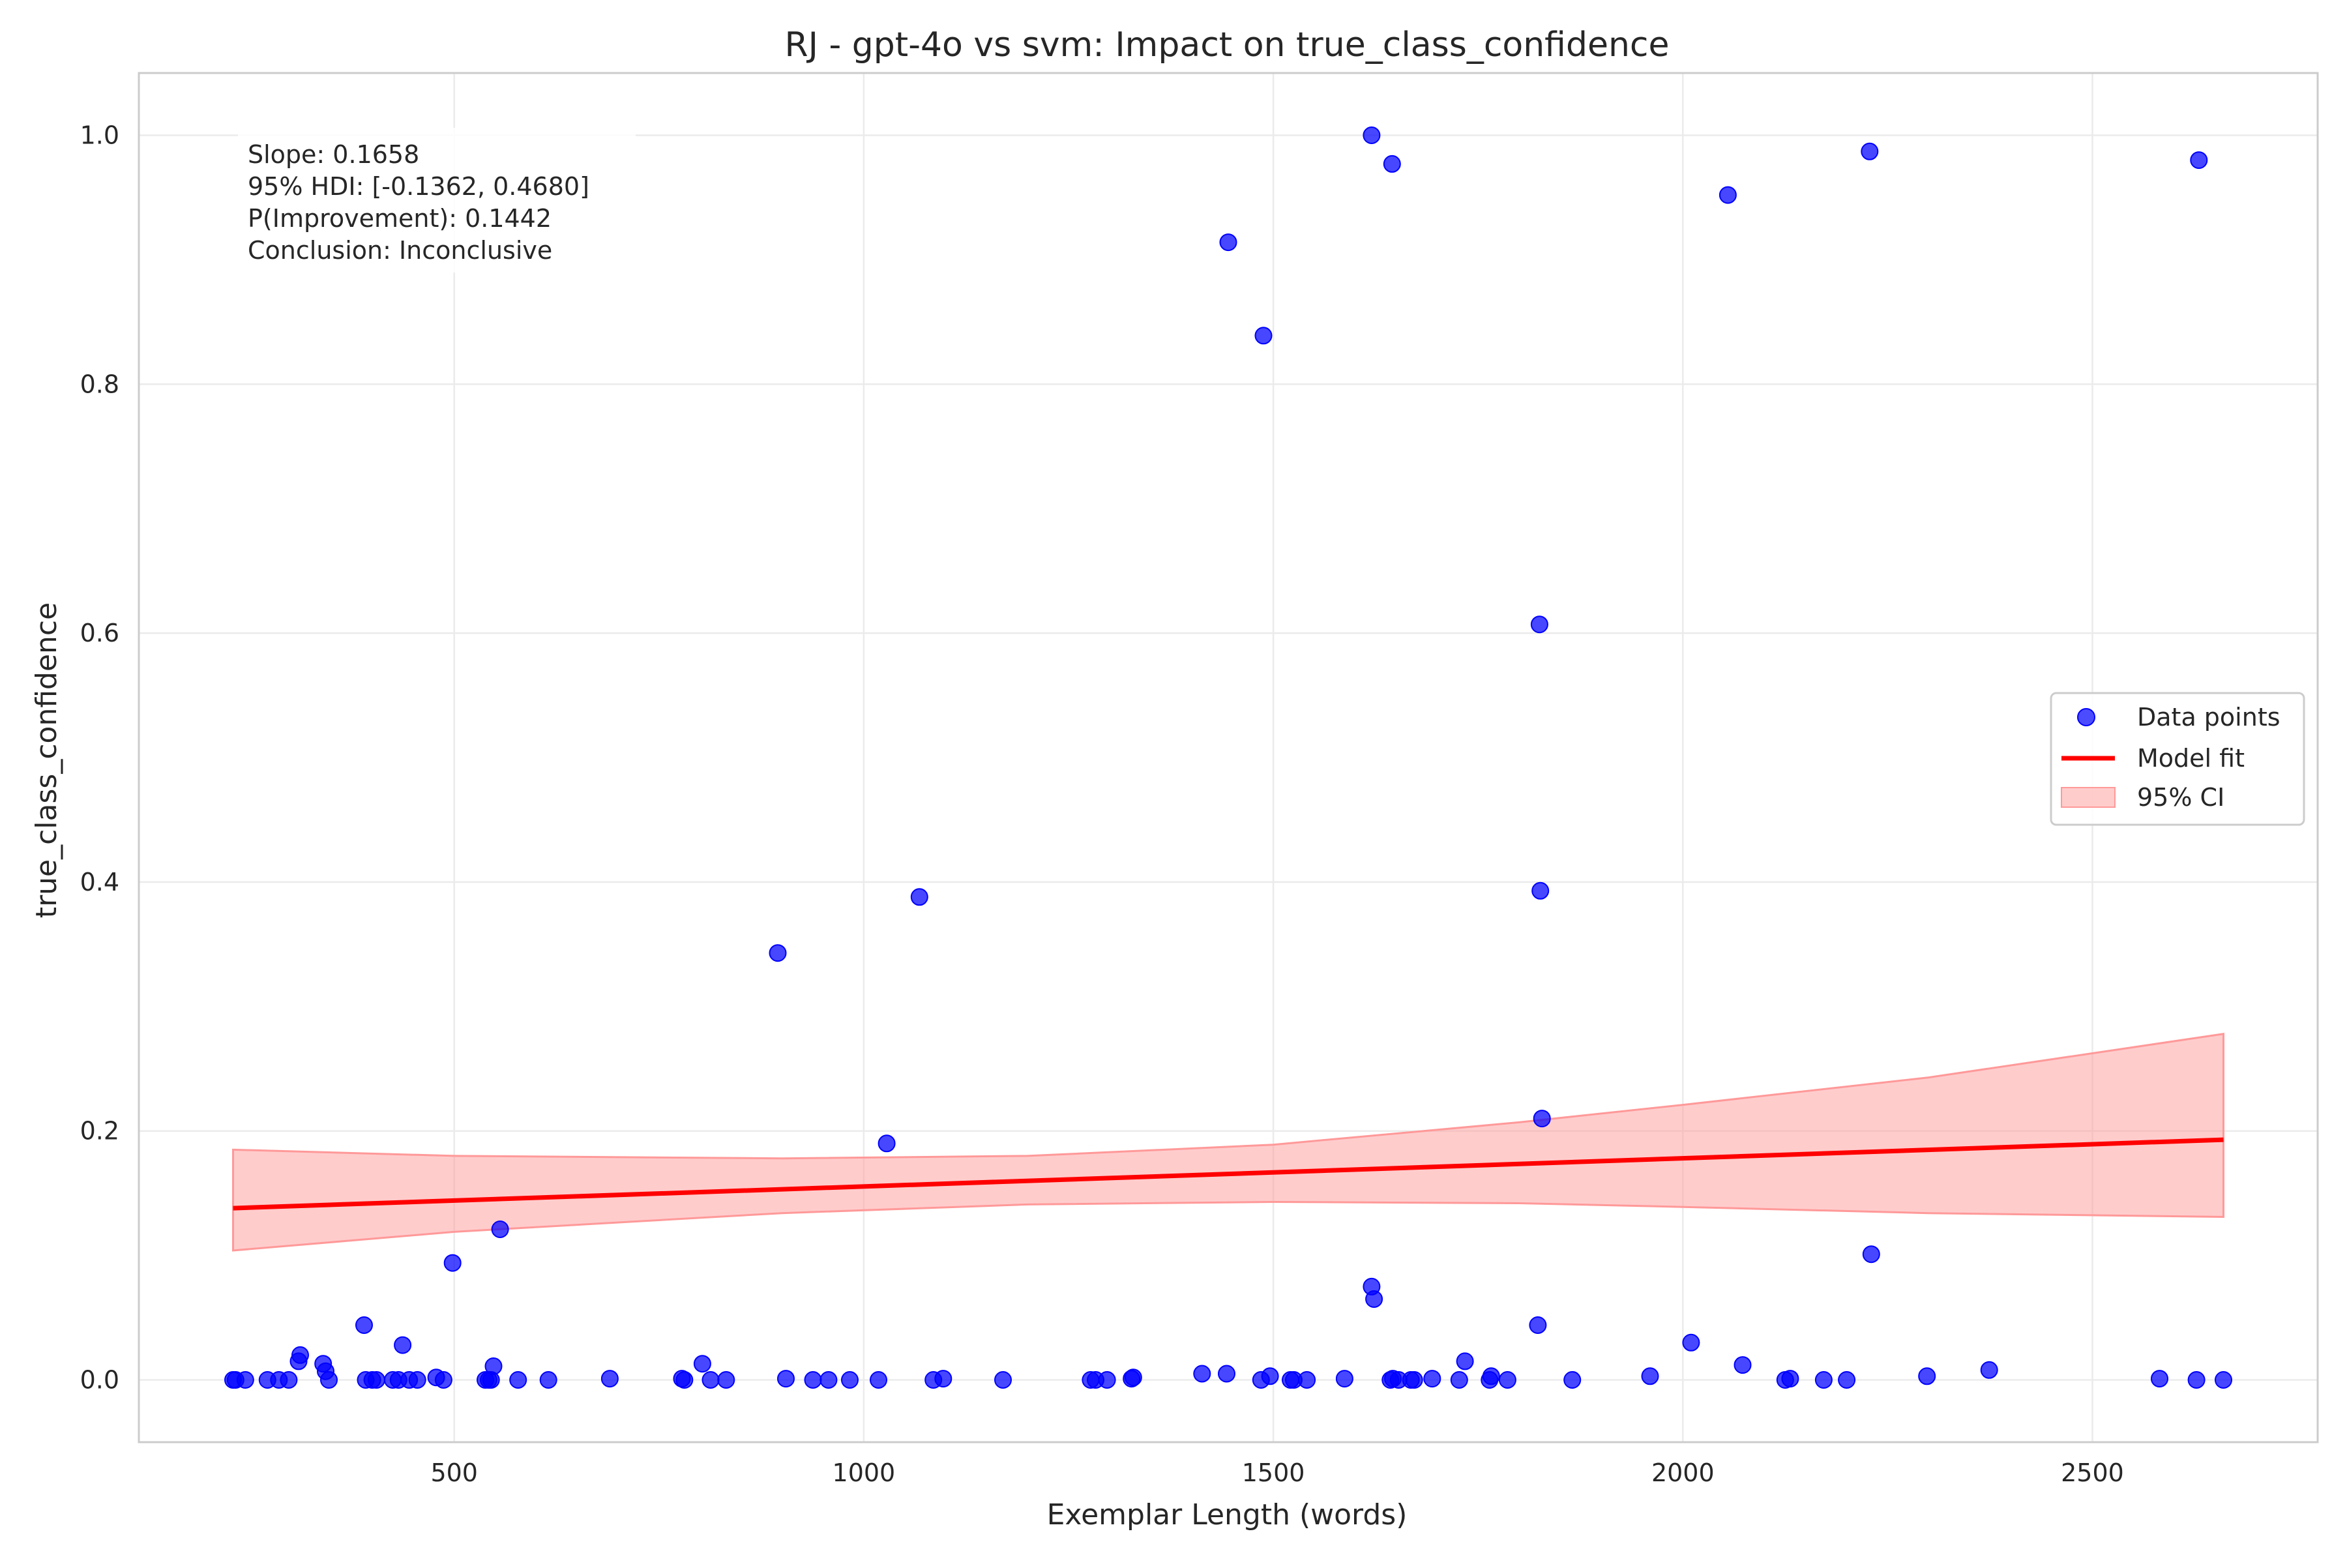  I want to click on y-tick-label: 1.0, so click(99, 135).